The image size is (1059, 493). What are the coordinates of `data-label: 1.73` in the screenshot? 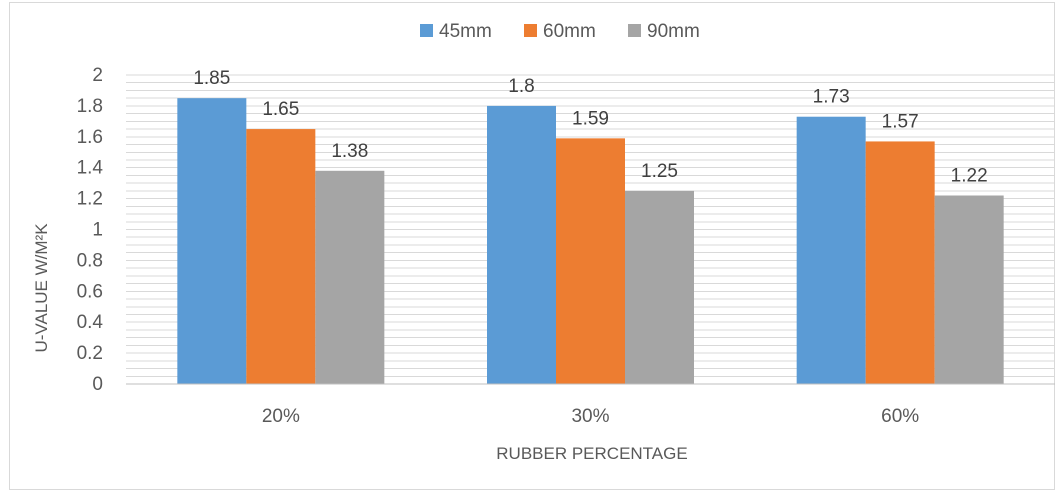 It's located at (831, 97).